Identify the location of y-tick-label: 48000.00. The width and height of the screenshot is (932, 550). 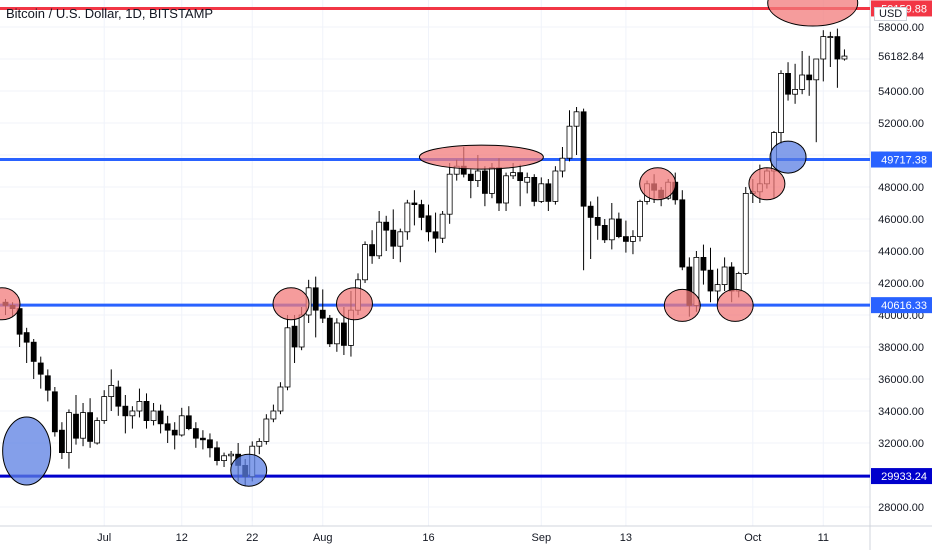
(901, 188).